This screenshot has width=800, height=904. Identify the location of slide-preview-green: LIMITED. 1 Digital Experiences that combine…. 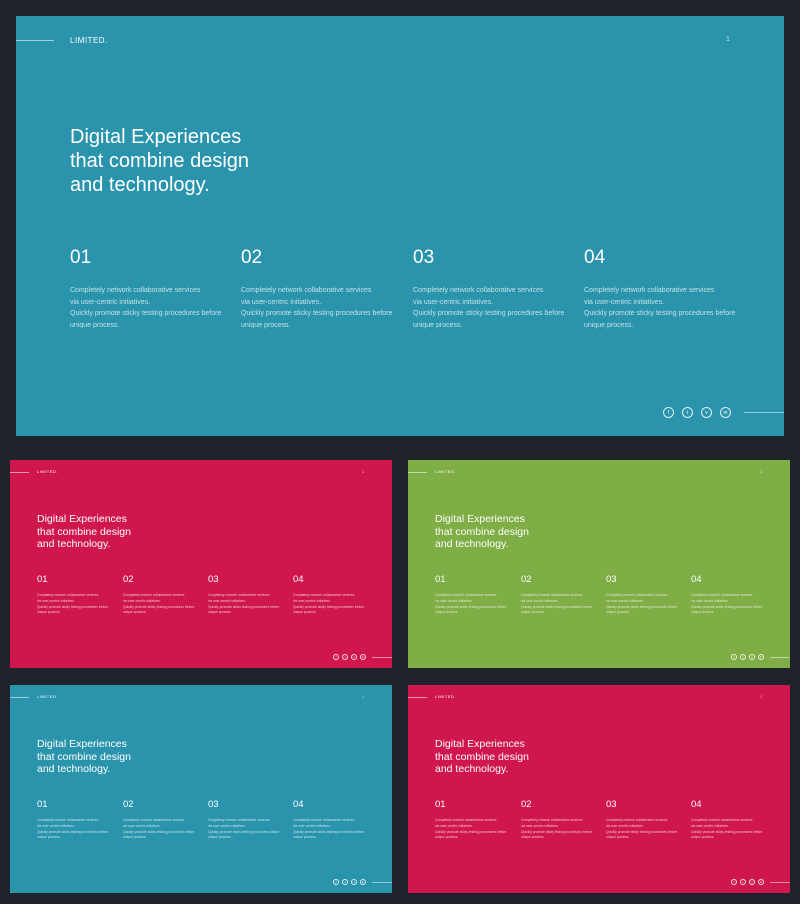
(599, 564).